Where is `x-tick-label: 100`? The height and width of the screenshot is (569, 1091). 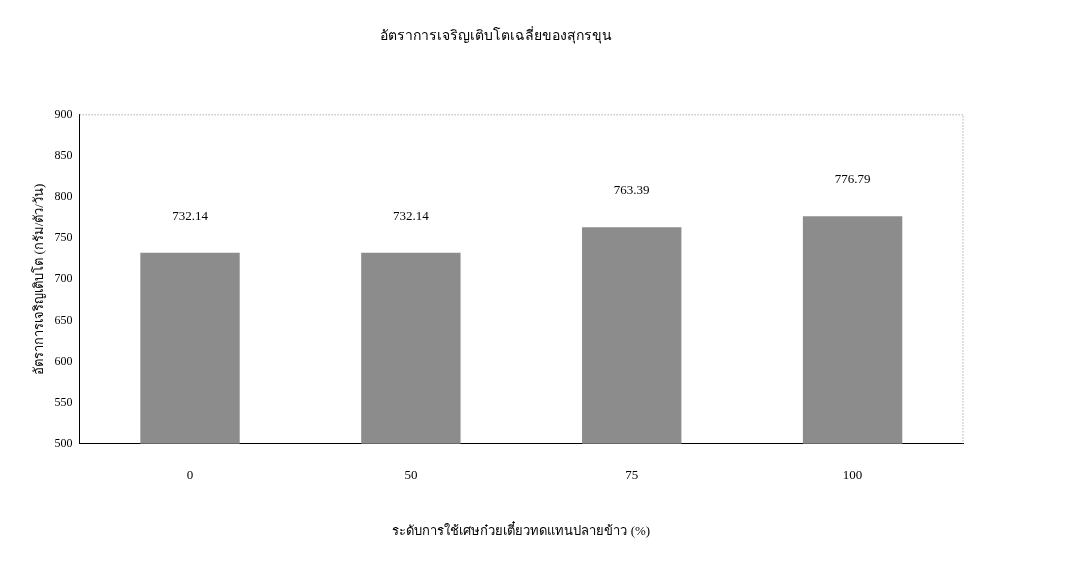 x-tick-label: 100 is located at coordinates (852, 475).